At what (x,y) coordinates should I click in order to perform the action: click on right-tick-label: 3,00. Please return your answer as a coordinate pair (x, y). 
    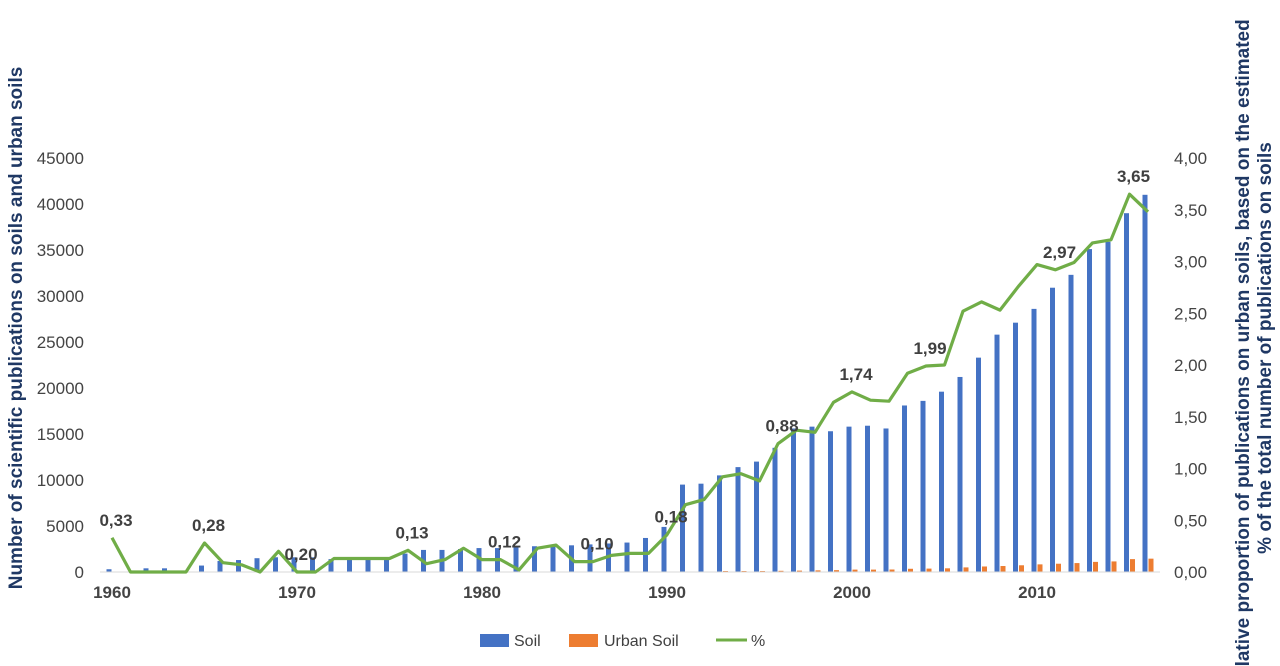
    Looking at the image, I should click on (1190, 262).